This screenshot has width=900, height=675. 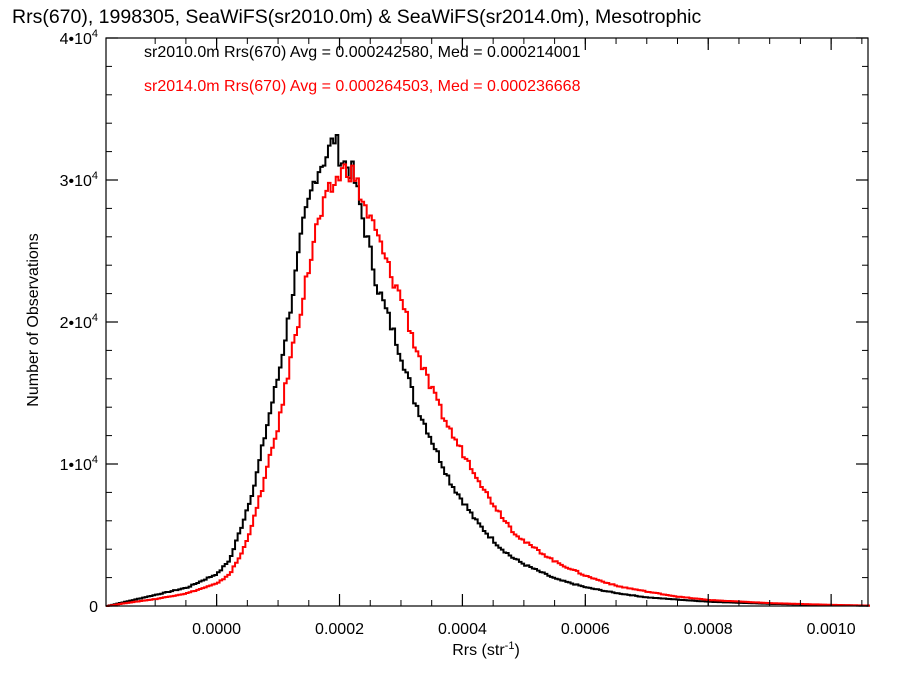 What do you see at coordinates (79, 38) in the screenshot?
I see `y-tick-label: 4•104` at bounding box center [79, 38].